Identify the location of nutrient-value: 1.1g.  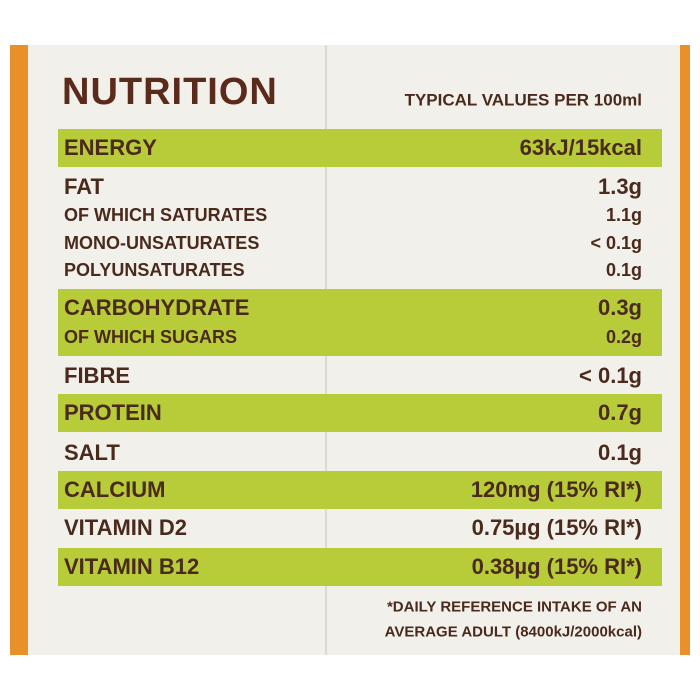
(623, 215).